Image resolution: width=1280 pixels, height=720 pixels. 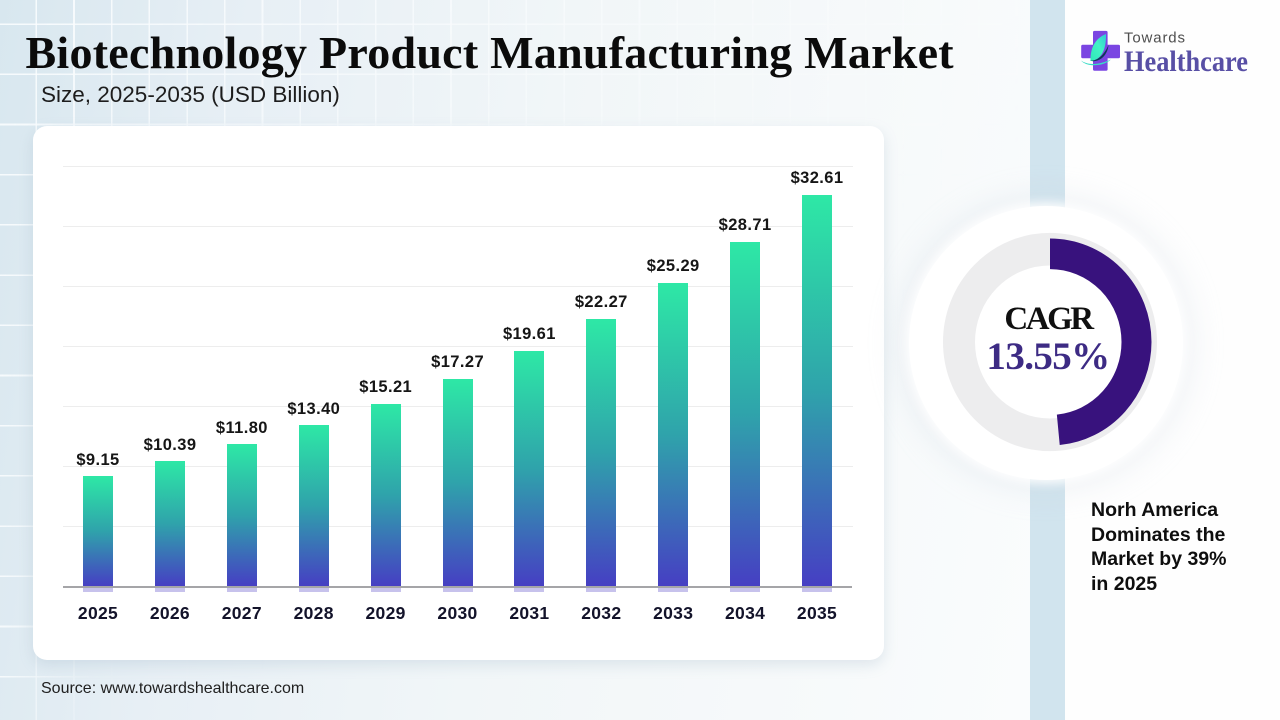 What do you see at coordinates (1186, 61) in the screenshot?
I see `svg-text: Healthcare` at bounding box center [1186, 61].